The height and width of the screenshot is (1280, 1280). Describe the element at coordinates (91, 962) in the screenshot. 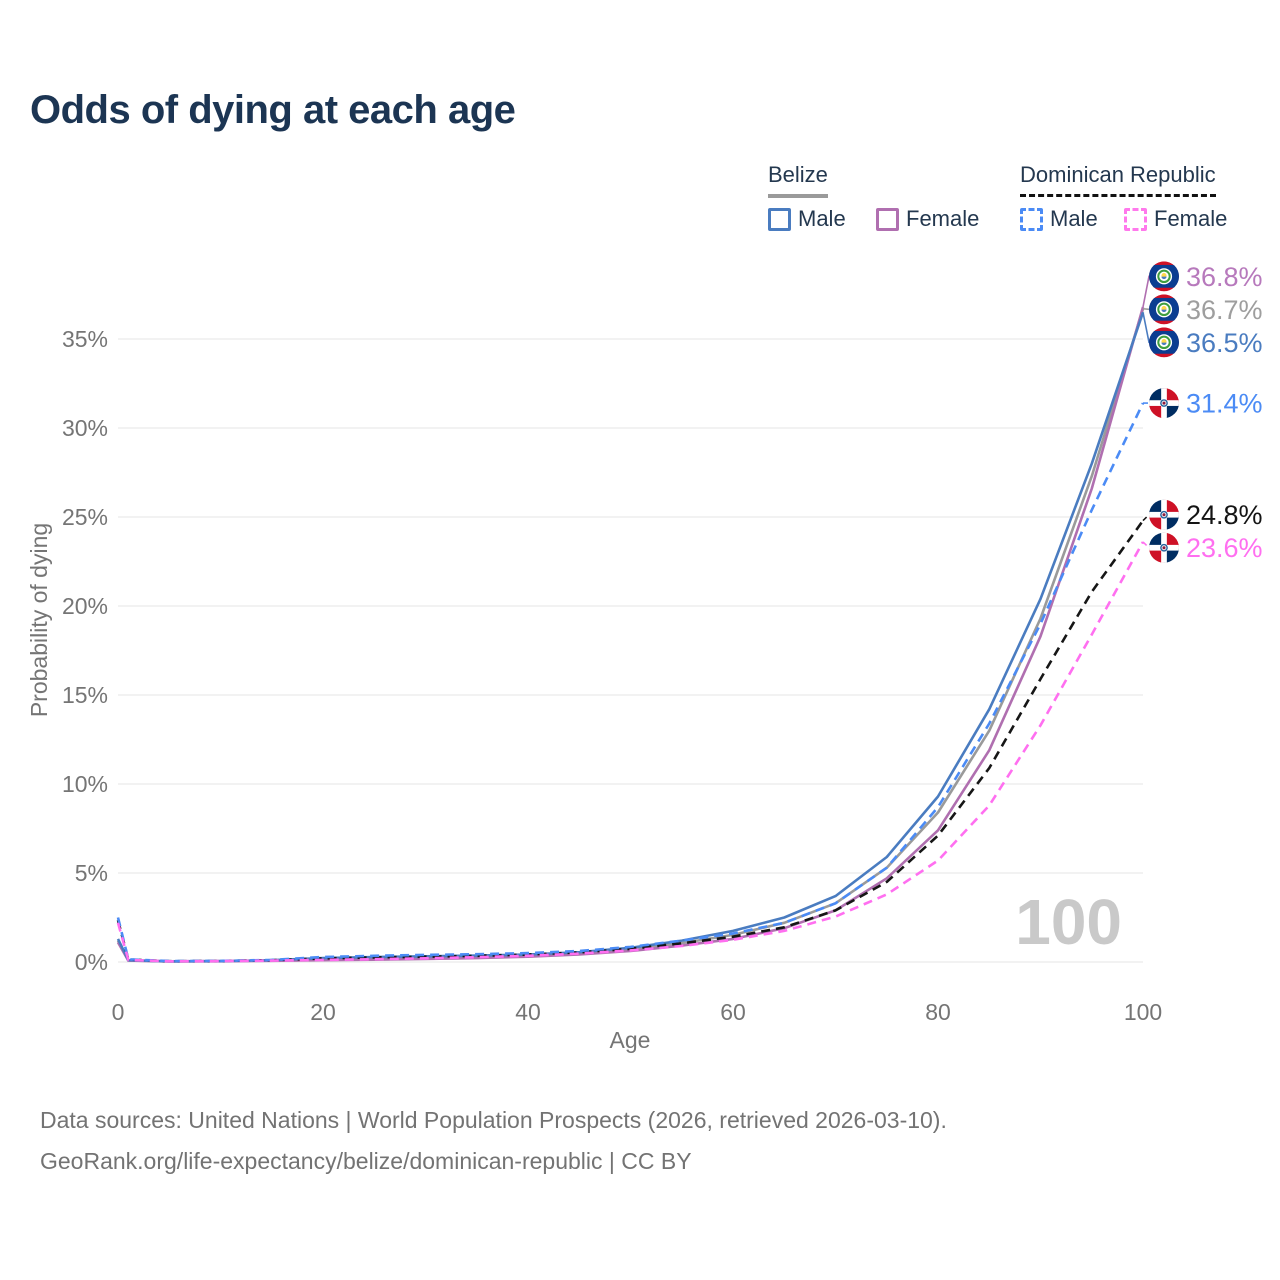

I see `y-tick-label: 0%` at that location.